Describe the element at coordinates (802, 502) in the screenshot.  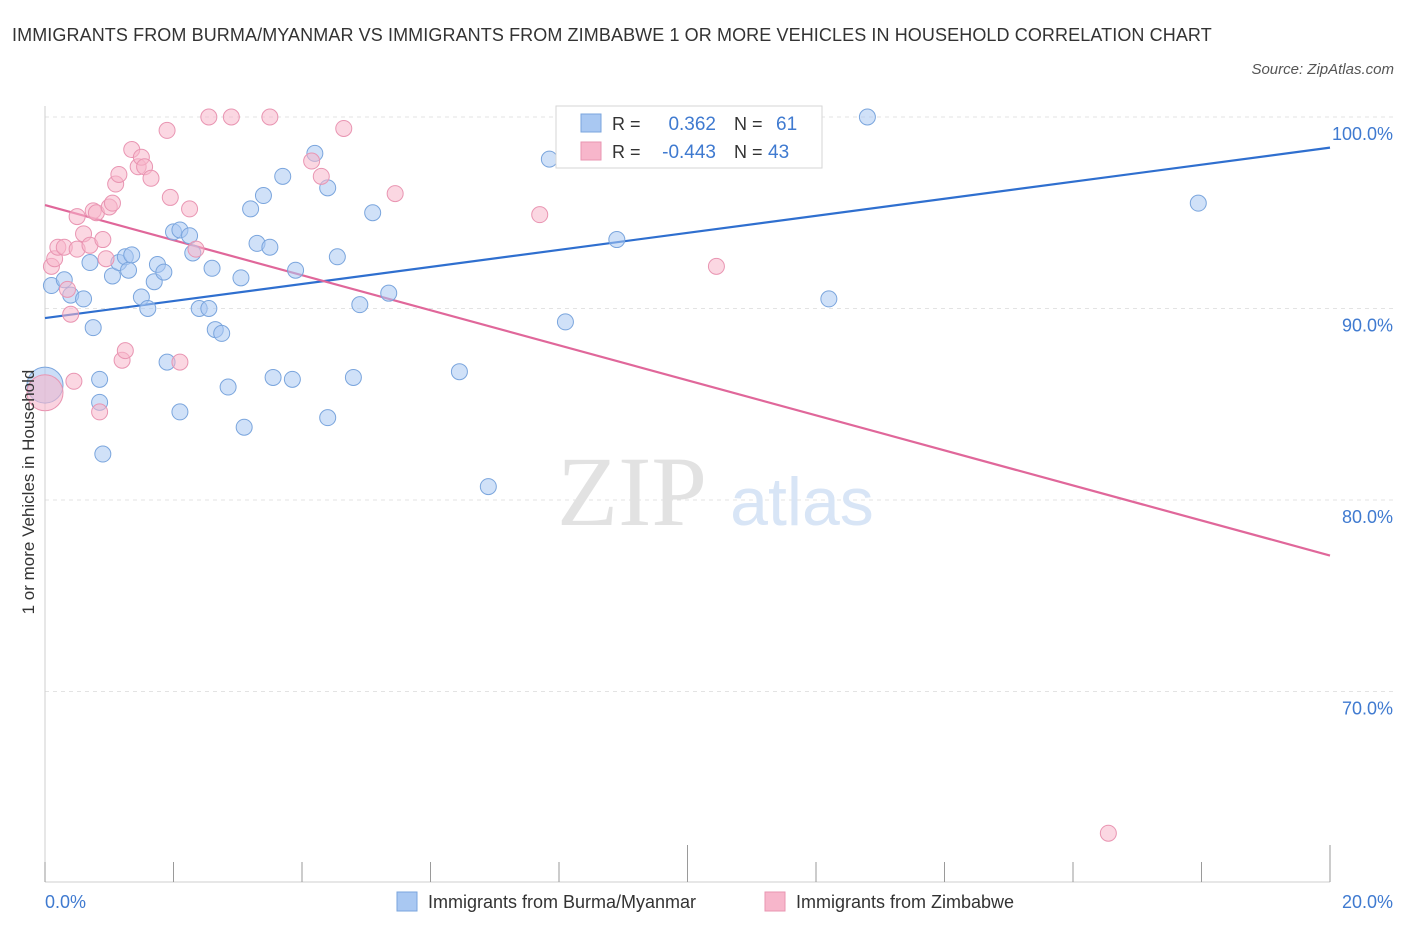
I see `watermark-atlas: atlas` at that location.